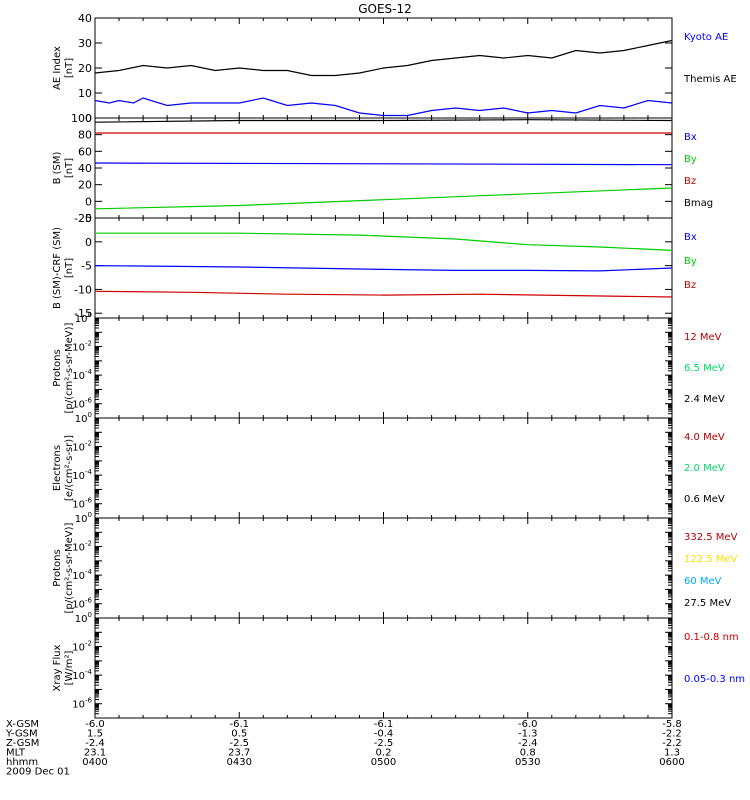 This screenshot has height=800, width=750. What do you see at coordinates (38, 772) in the screenshot?
I see `x-axis-date: 2009 Dec 01` at bounding box center [38, 772].